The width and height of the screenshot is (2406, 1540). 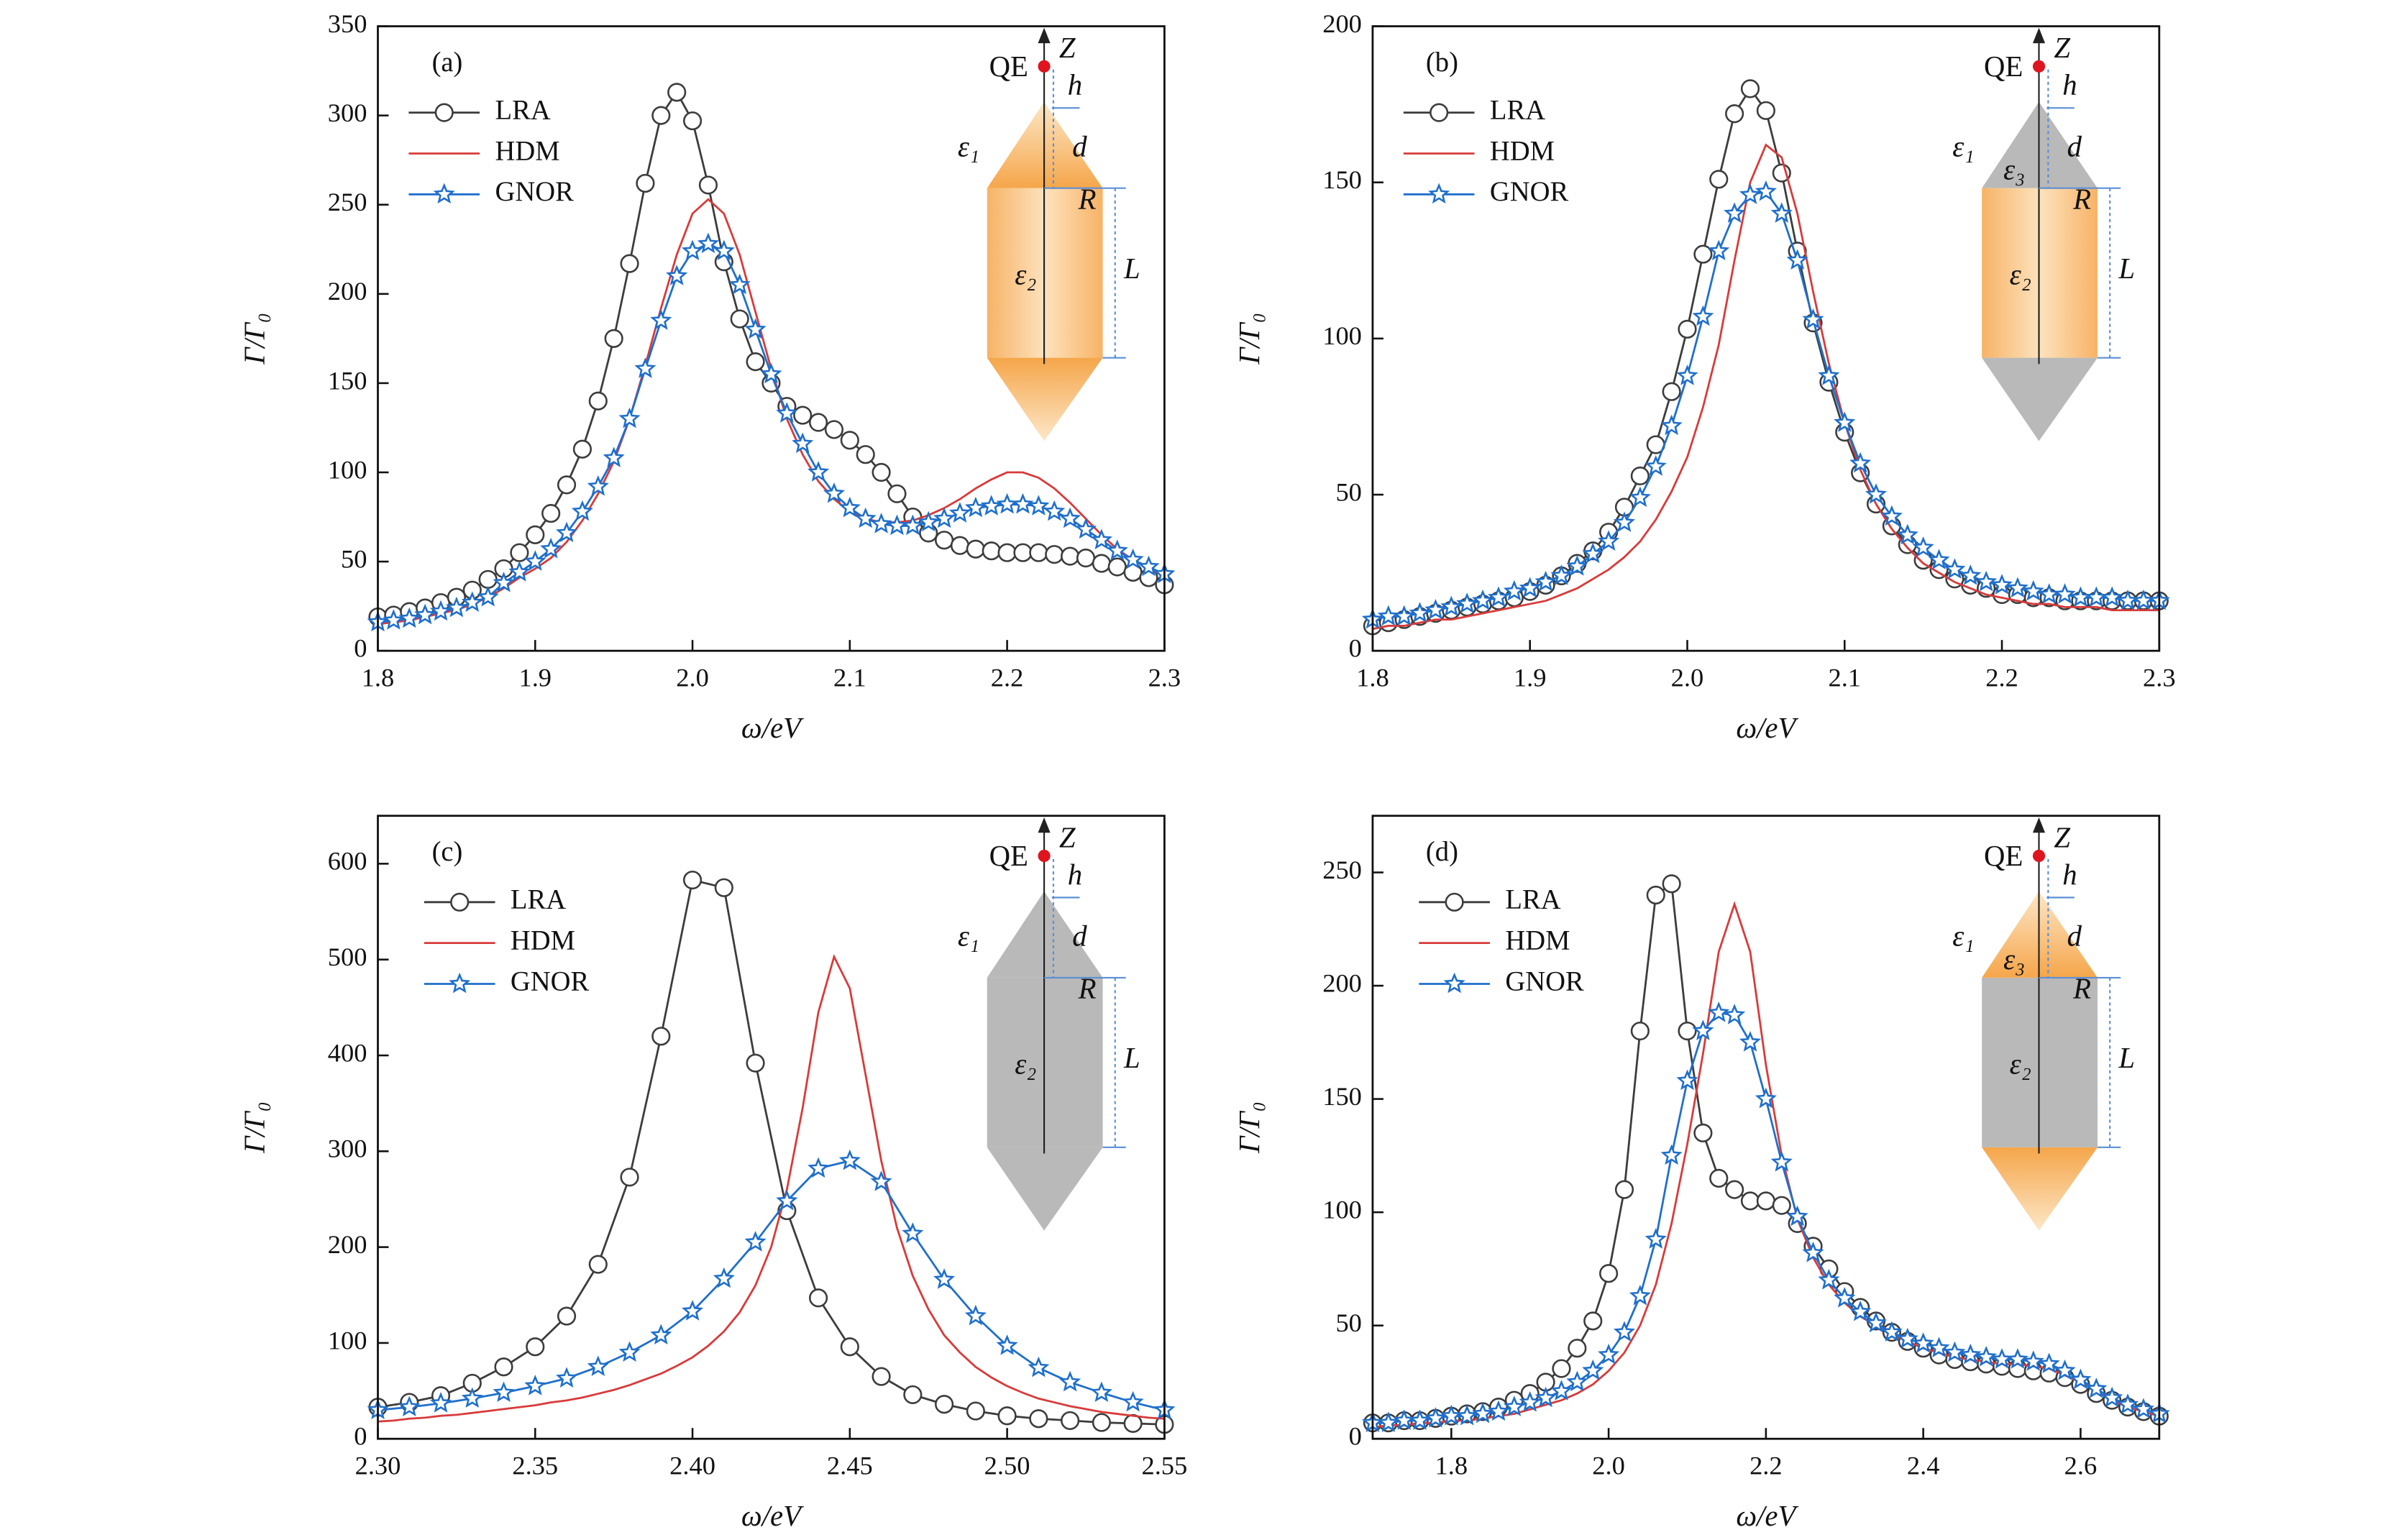 I want to click on plot-frame, so click(x=772, y=1127).